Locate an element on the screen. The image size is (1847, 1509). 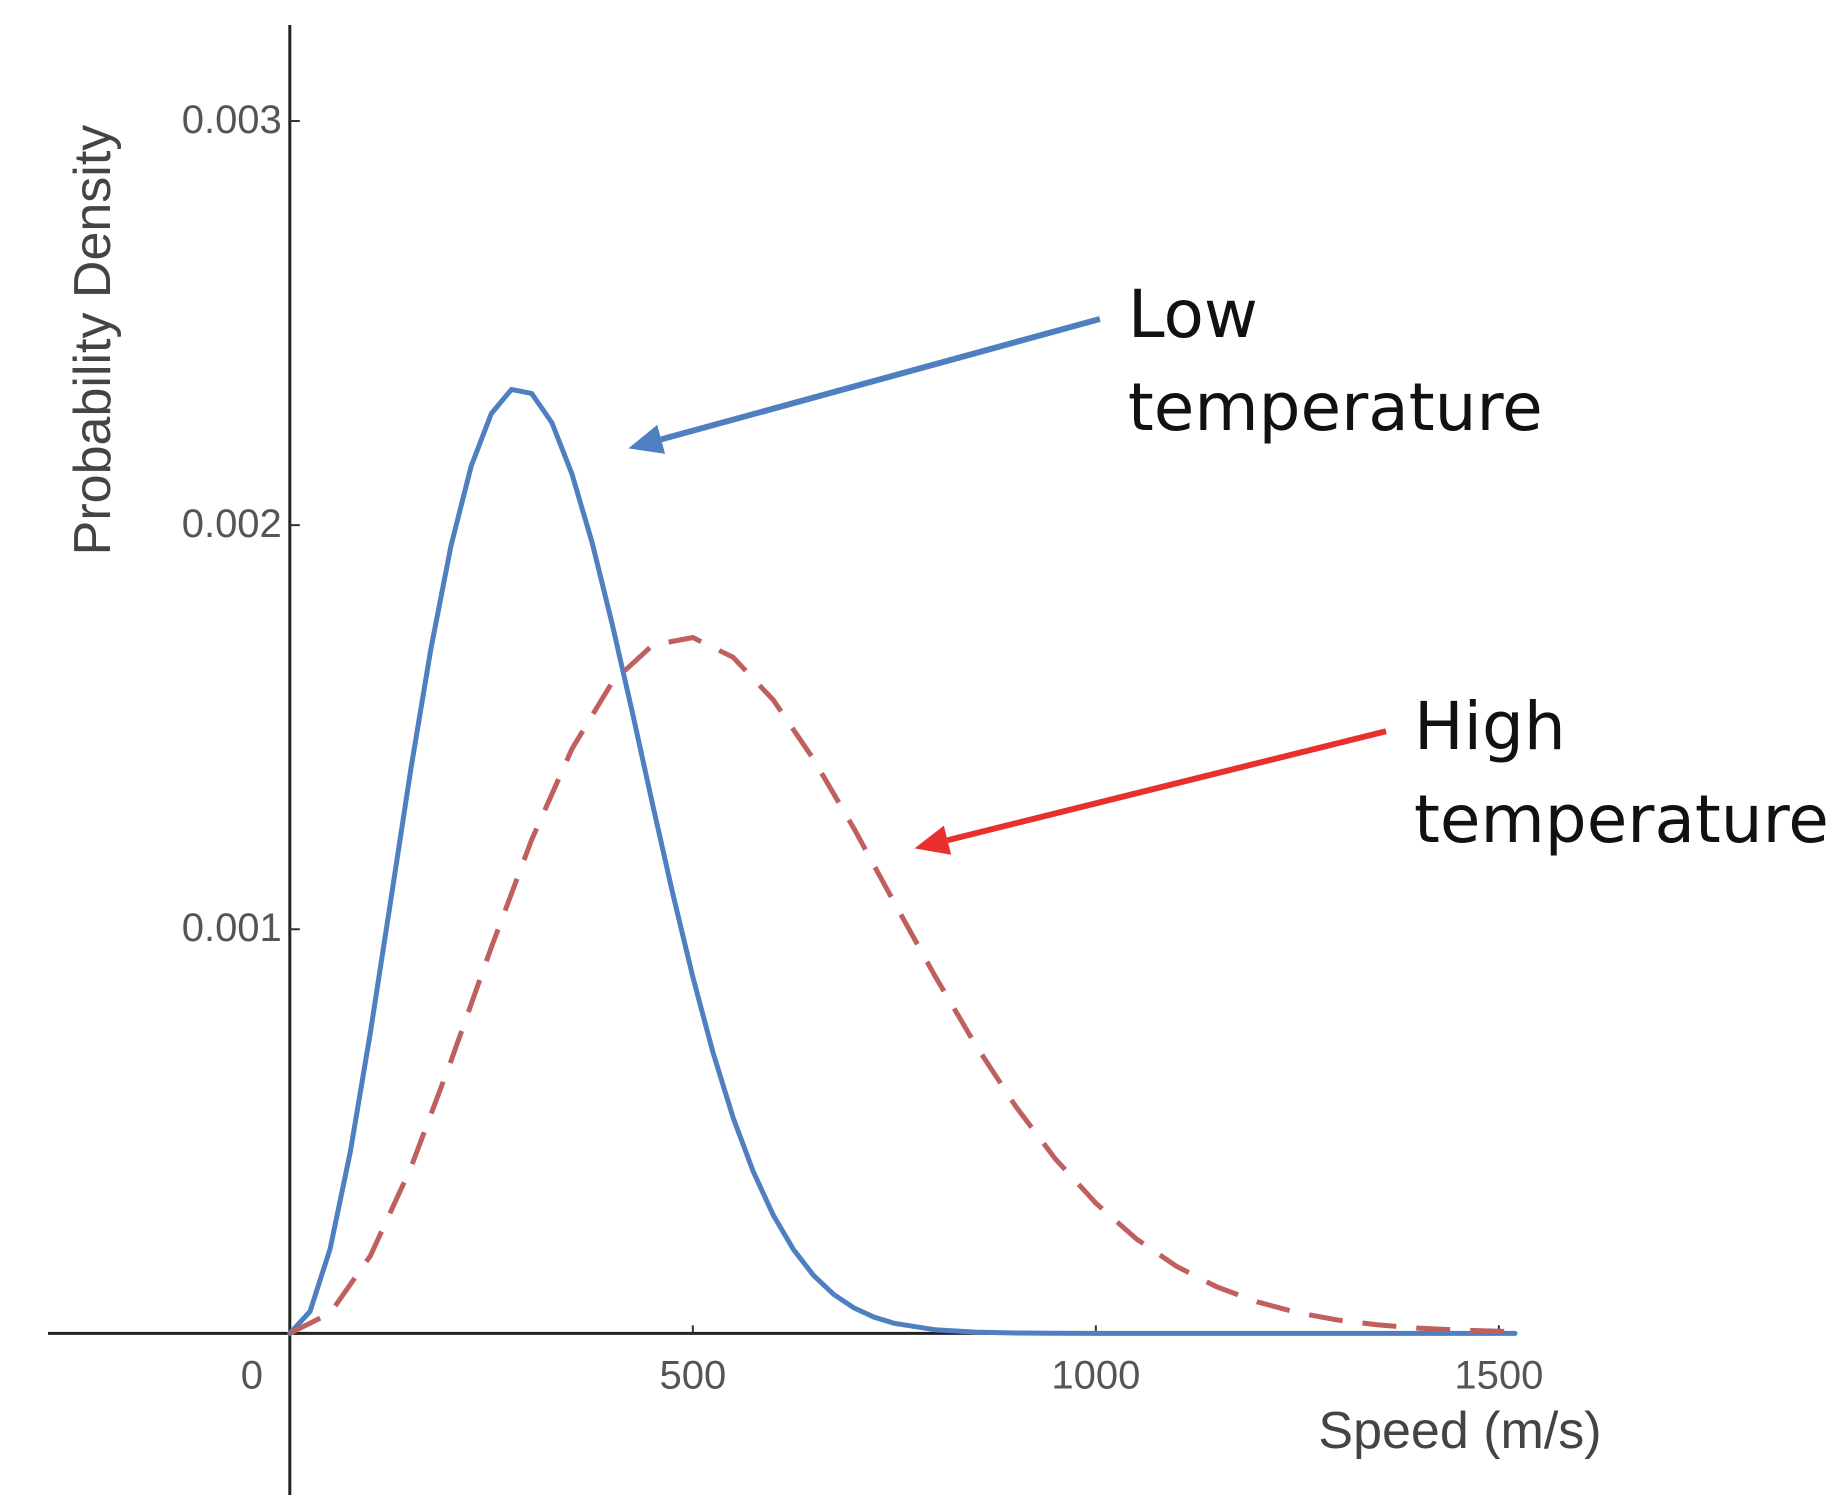
x-tick-label: 0 is located at coordinates (252, 1375).